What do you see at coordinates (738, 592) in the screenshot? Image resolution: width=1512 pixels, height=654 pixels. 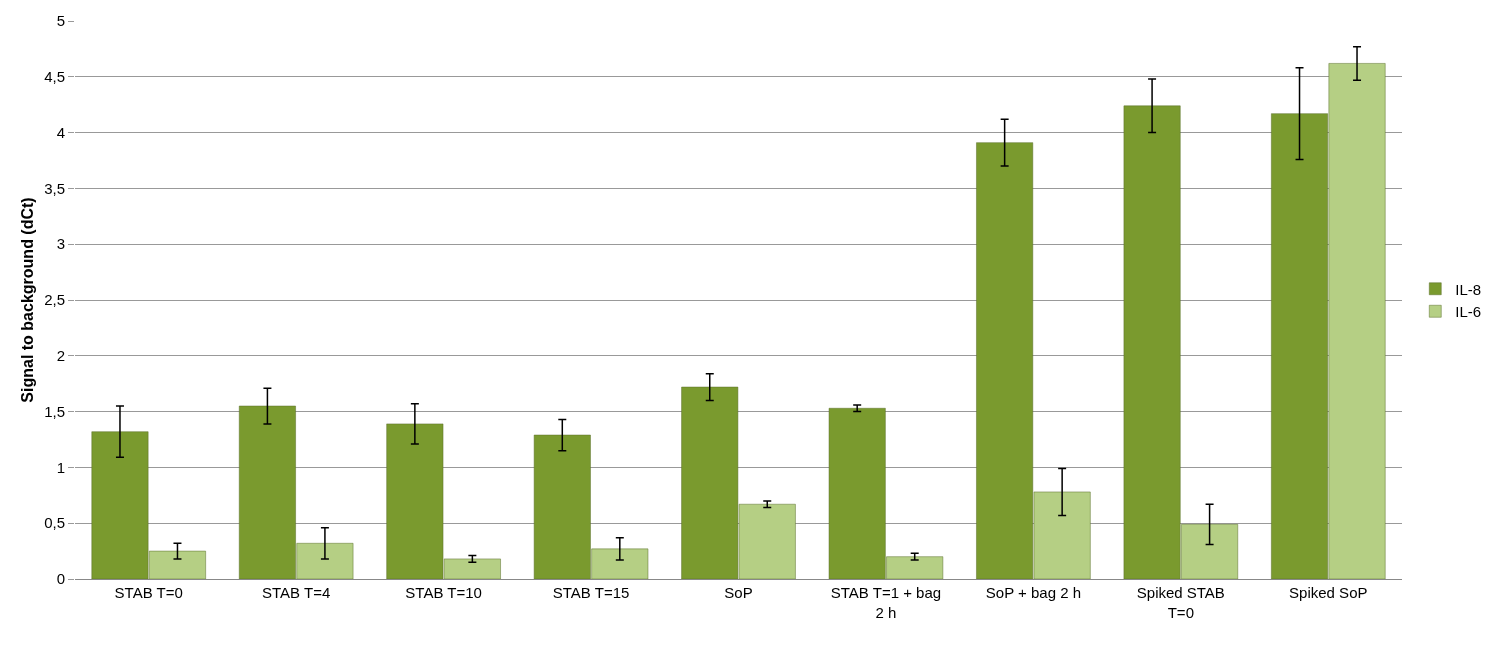 I see `x-tick-label: SoP` at bounding box center [738, 592].